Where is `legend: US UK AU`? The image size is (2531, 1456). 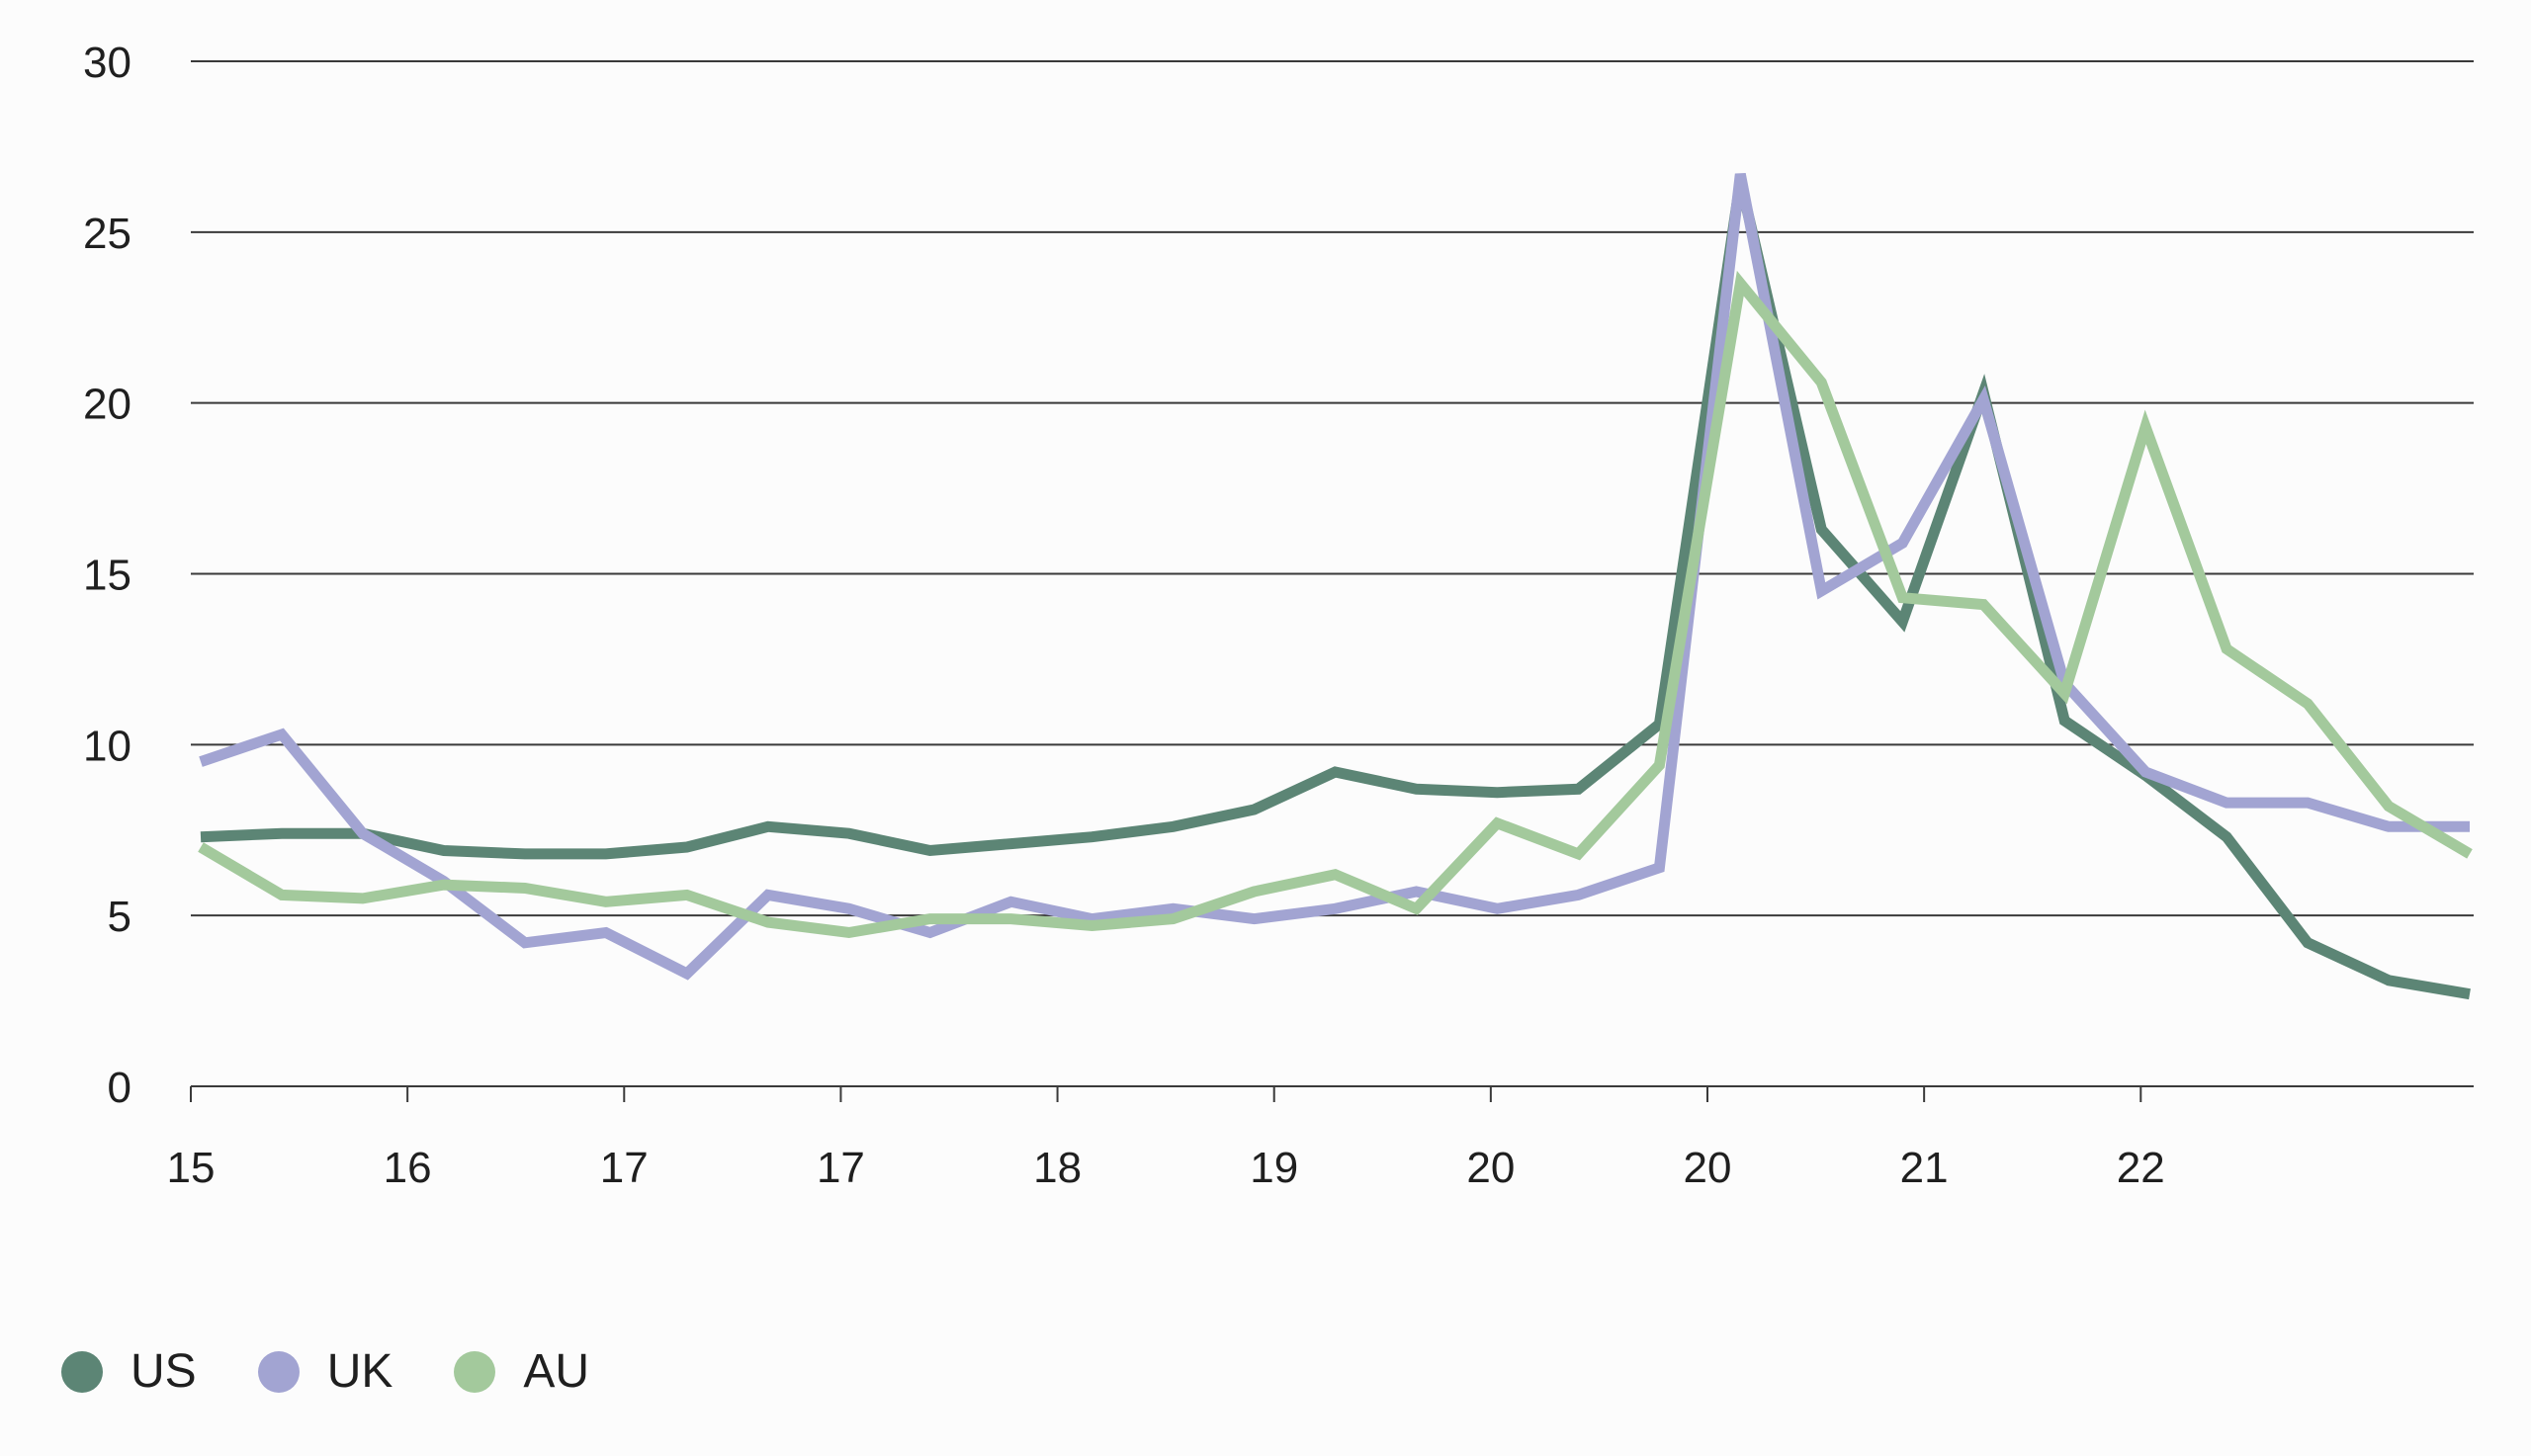
legend: US UK AU is located at coordinates (356, 1371).